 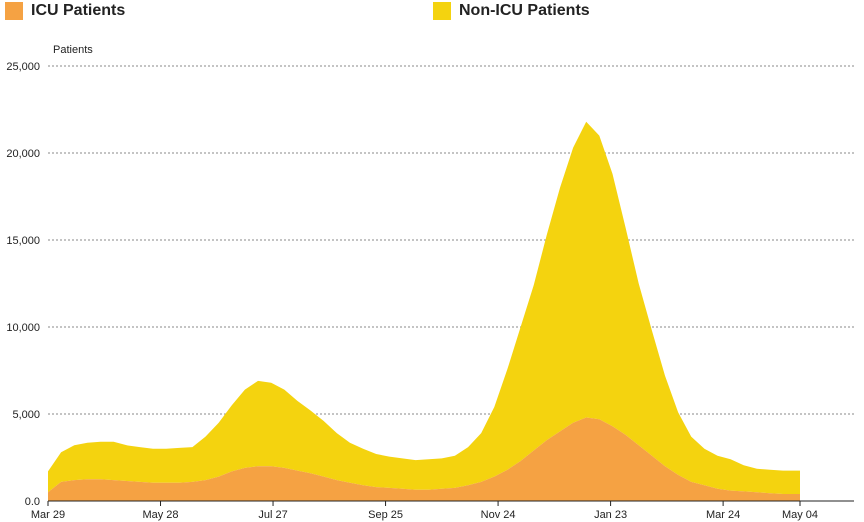 What do you see at coordinates (14, 11) in the screenshot?
I see `legend-swatch-icu` at bounding box center [14, 11].